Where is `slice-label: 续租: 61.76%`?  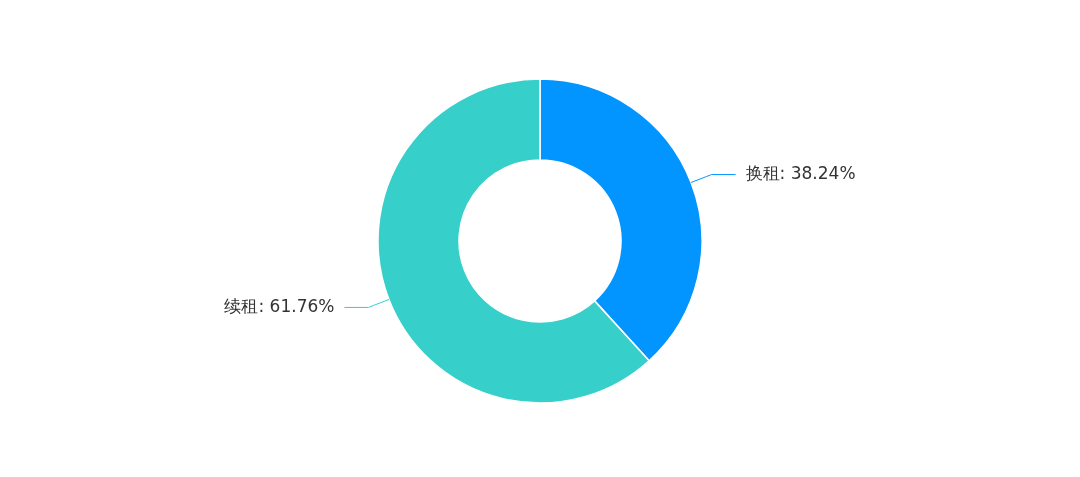
slice-label: 续租: 61.76% is located at coordinates (279, 305).